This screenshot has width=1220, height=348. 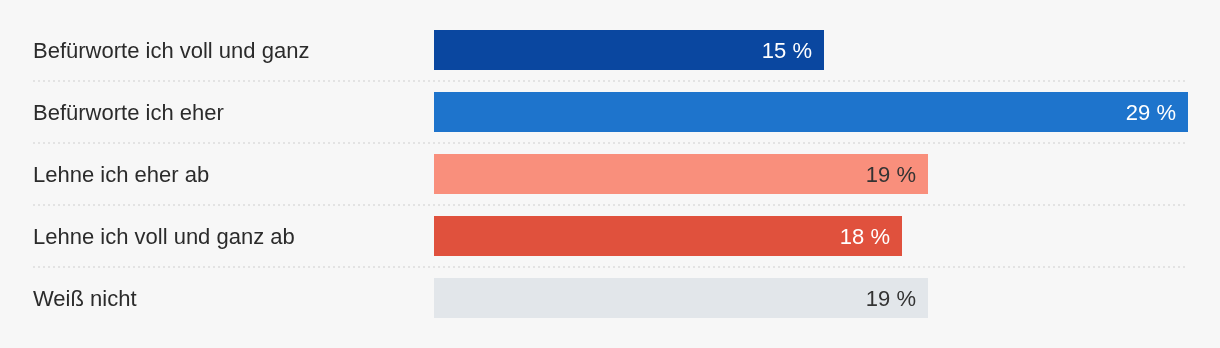 What do you see at coordinates (121, 174) in the screenshot?
I see `y-tick-label: Lehne ich eher ab` at bounding box center [121, 174].